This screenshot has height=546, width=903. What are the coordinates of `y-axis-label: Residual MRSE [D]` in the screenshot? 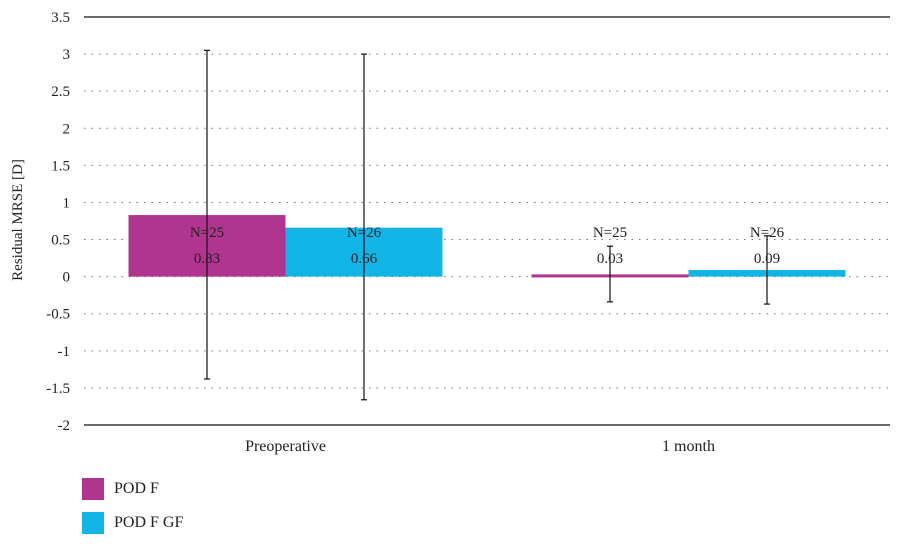 It's located at (18, 220).